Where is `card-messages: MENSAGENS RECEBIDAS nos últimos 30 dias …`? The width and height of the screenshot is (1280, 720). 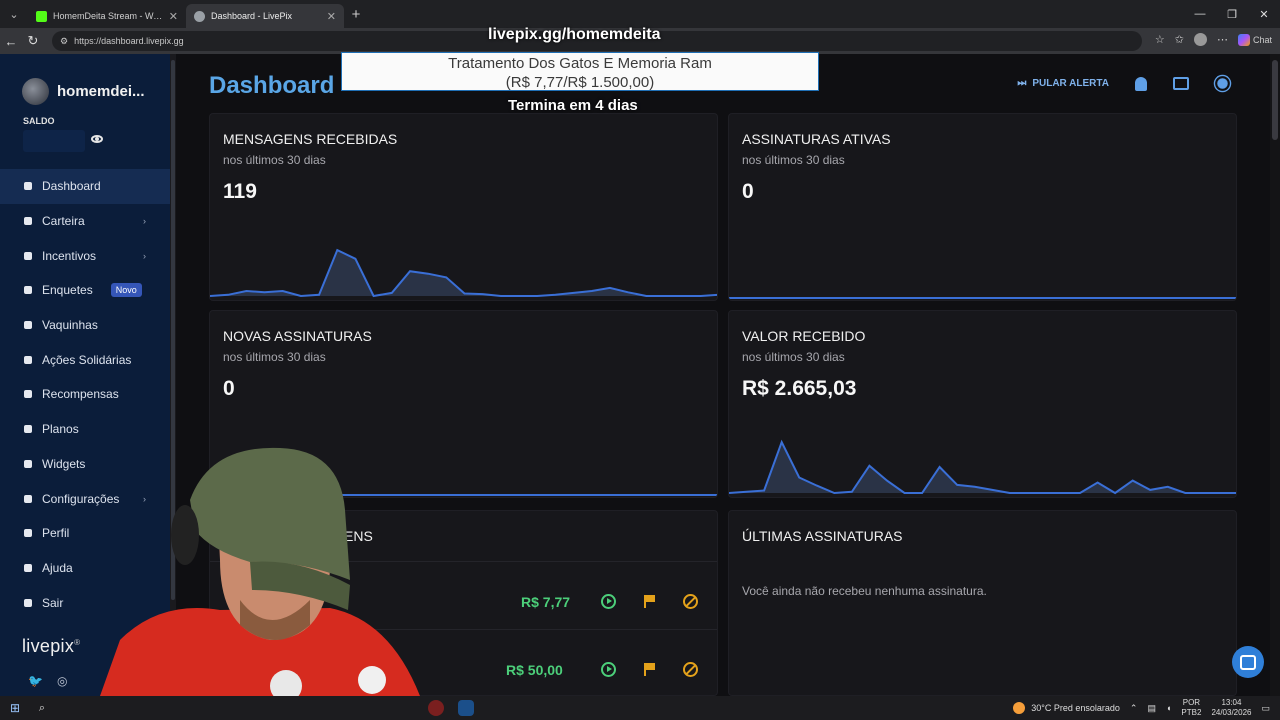 card-messages: MENSAGENS RECEBIDAS nos últimos 30 dias … is located at coordinates (463, 207).